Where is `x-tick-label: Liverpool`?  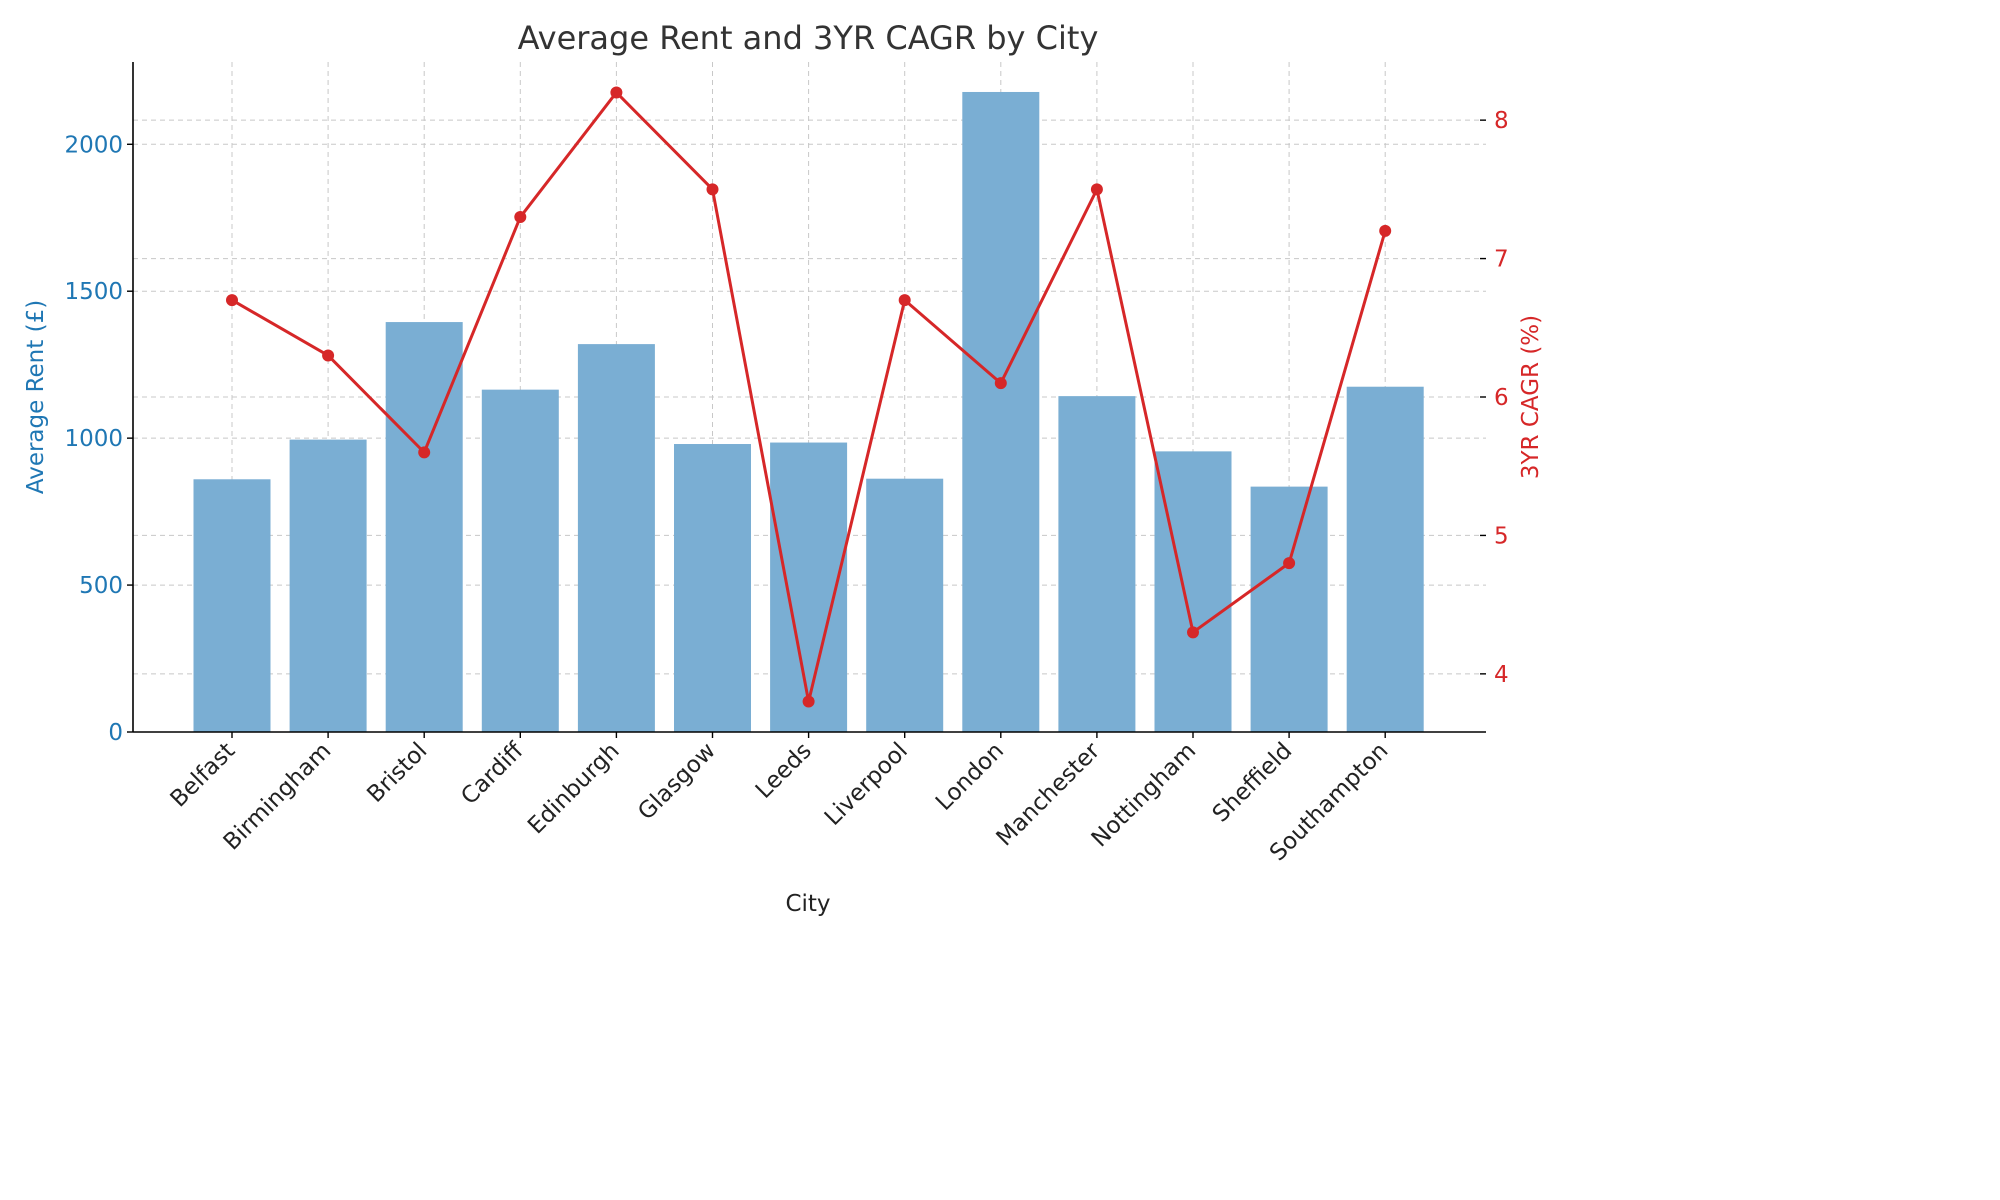
x-tick-label: Liverpool is located at coordinates (866, 784).